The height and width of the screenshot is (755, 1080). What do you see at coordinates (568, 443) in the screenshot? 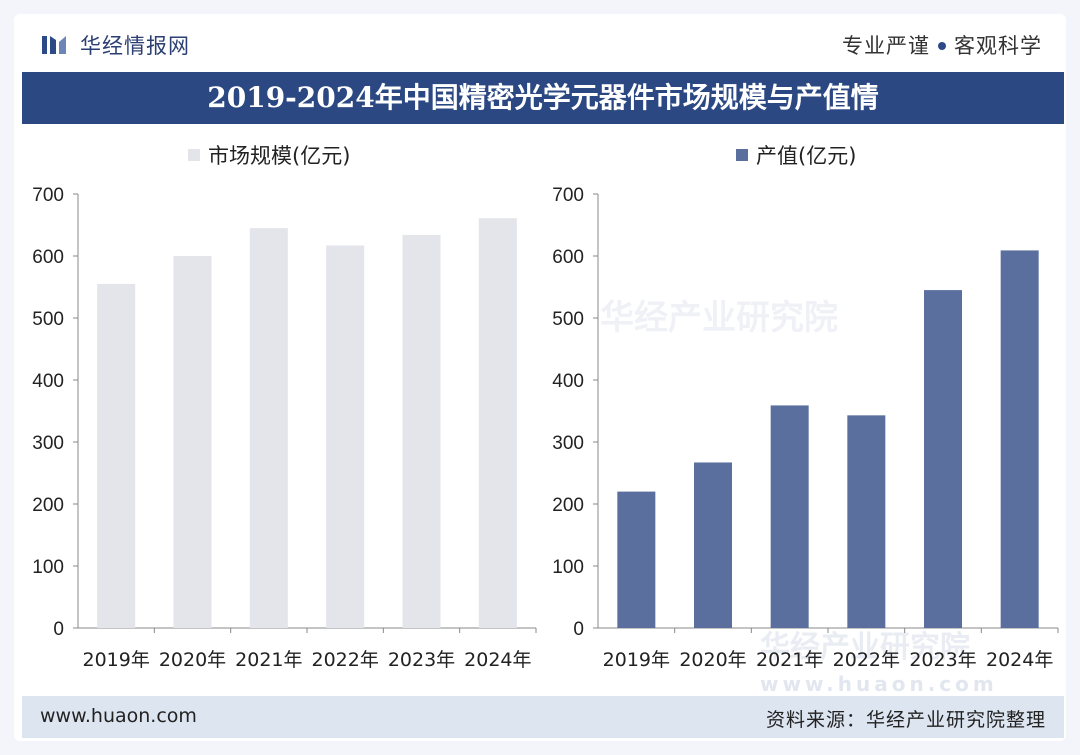
I see `output-y-tick-label: 300` at bounding box center [568, 443].